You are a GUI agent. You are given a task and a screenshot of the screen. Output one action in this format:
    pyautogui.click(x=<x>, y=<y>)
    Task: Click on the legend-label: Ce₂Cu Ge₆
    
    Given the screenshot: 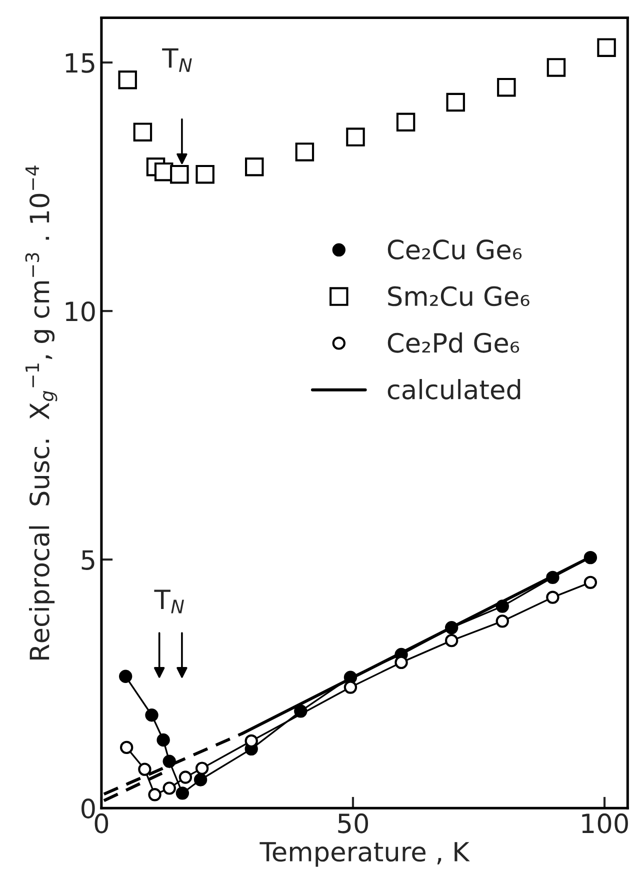 What is the action you would take?
    pyautogui.click(x=455, y=250)
    